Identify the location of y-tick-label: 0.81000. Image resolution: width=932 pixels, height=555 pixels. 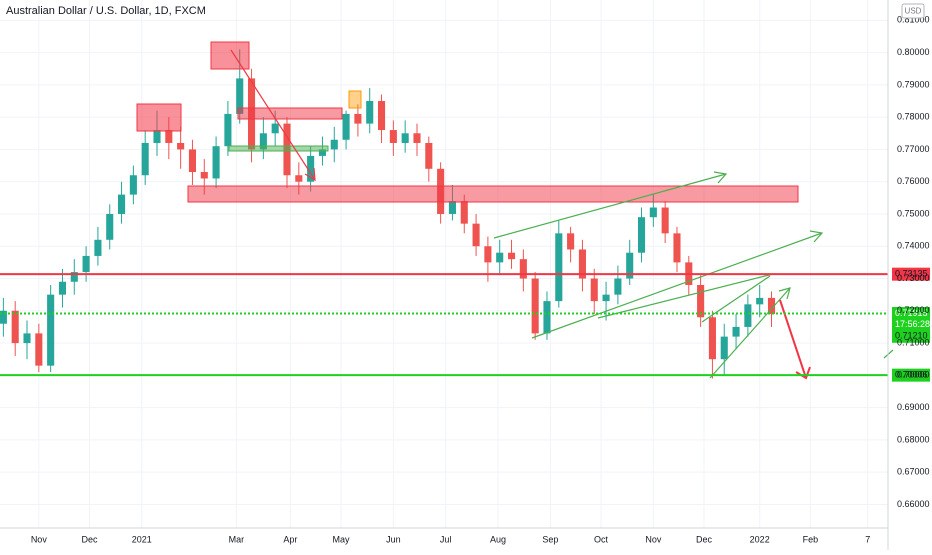
(913, 20).